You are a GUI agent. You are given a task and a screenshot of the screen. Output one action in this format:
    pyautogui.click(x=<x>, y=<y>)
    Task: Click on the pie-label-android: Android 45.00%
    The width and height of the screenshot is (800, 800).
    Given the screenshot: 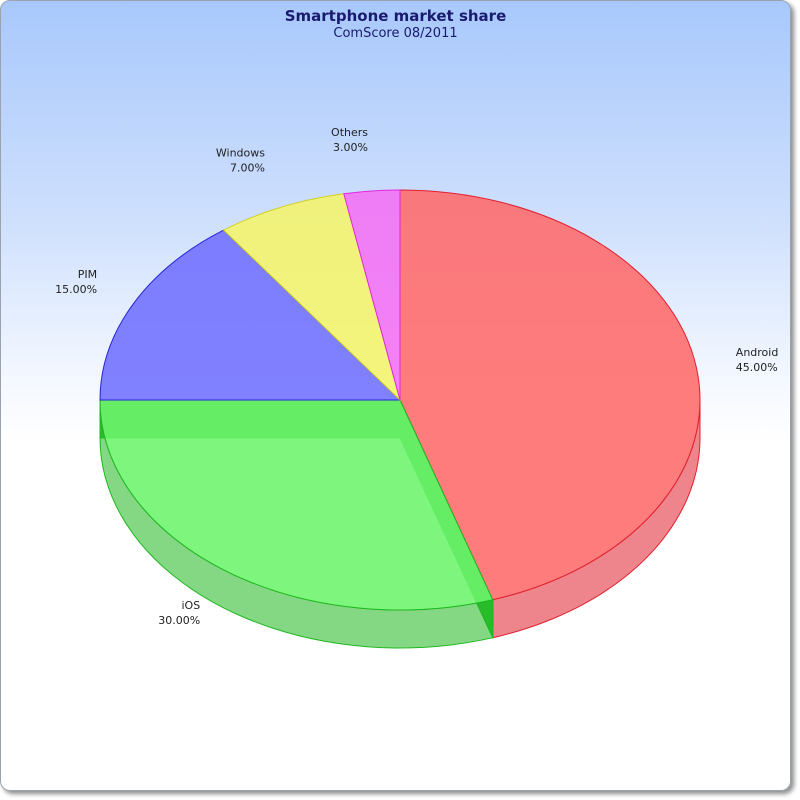 What is the action you would take?
    pyautogui.click(x=757, y=360)
    